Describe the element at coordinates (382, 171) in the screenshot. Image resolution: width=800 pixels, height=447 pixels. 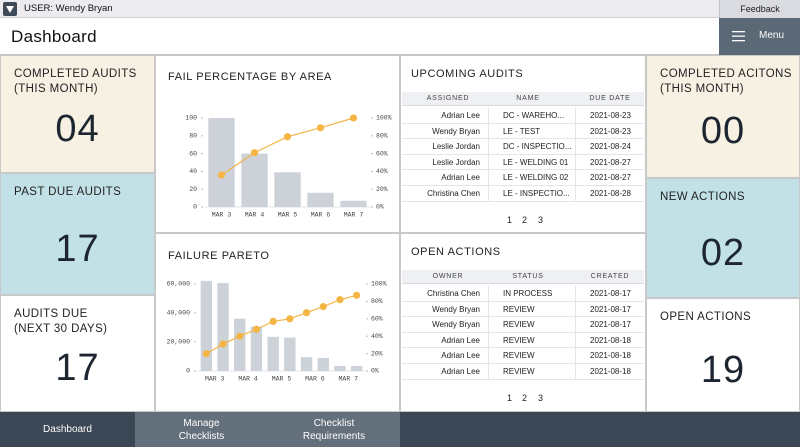
I see `y2-tick-label: 40%` at that location.